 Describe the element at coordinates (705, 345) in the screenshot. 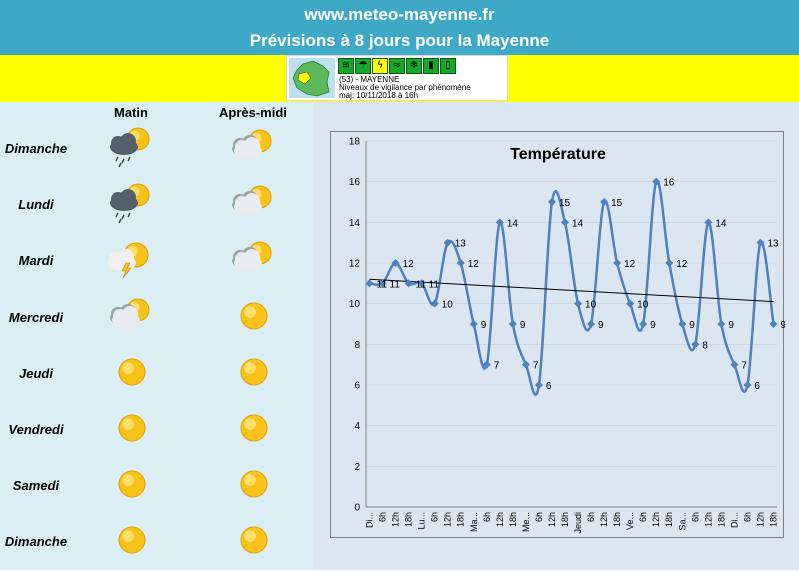

I see `data-label: 8` at that location.